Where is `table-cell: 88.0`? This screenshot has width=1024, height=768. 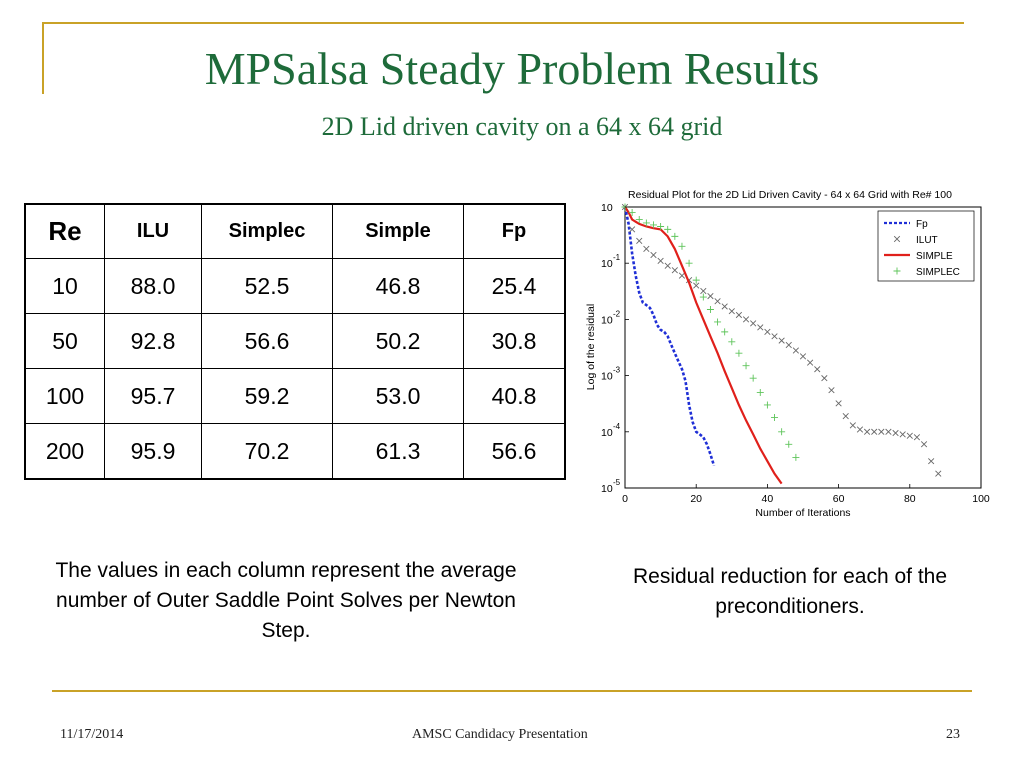 table-cell: 88.0 is located at coordinates (153, 286).